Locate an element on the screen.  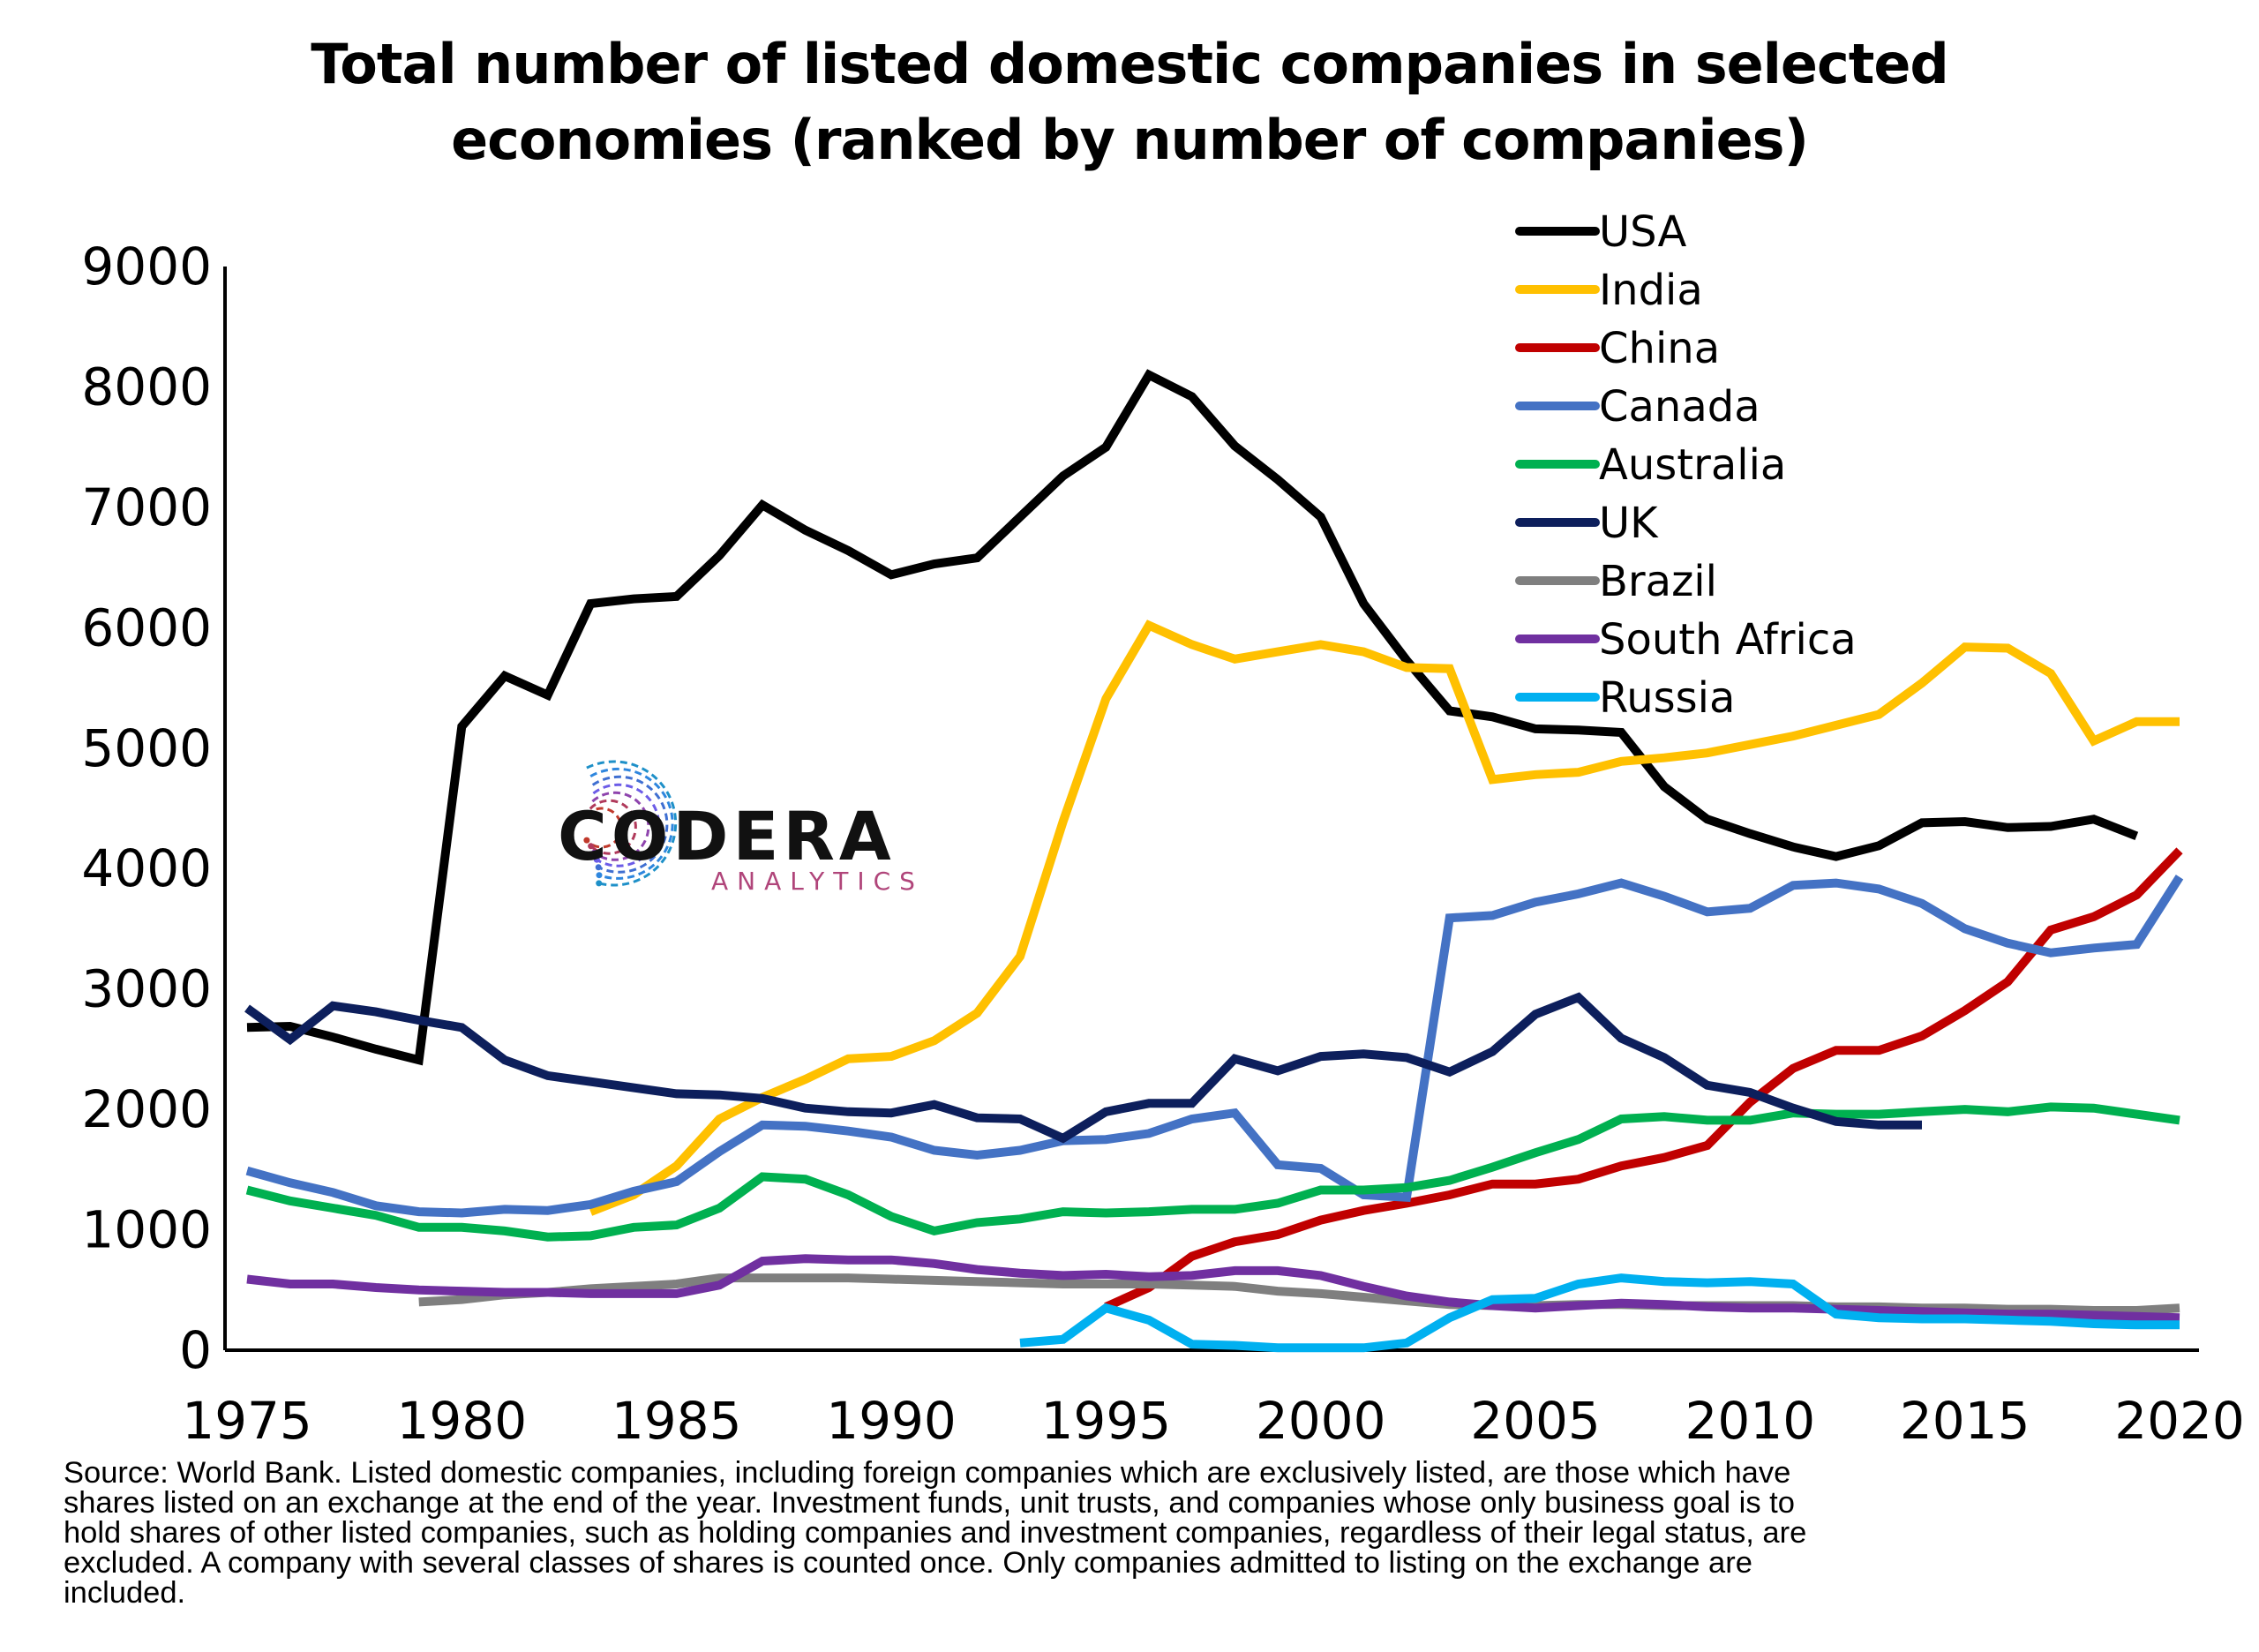
x-tick-label: 2010 is located at coordinates (1750, 1421).